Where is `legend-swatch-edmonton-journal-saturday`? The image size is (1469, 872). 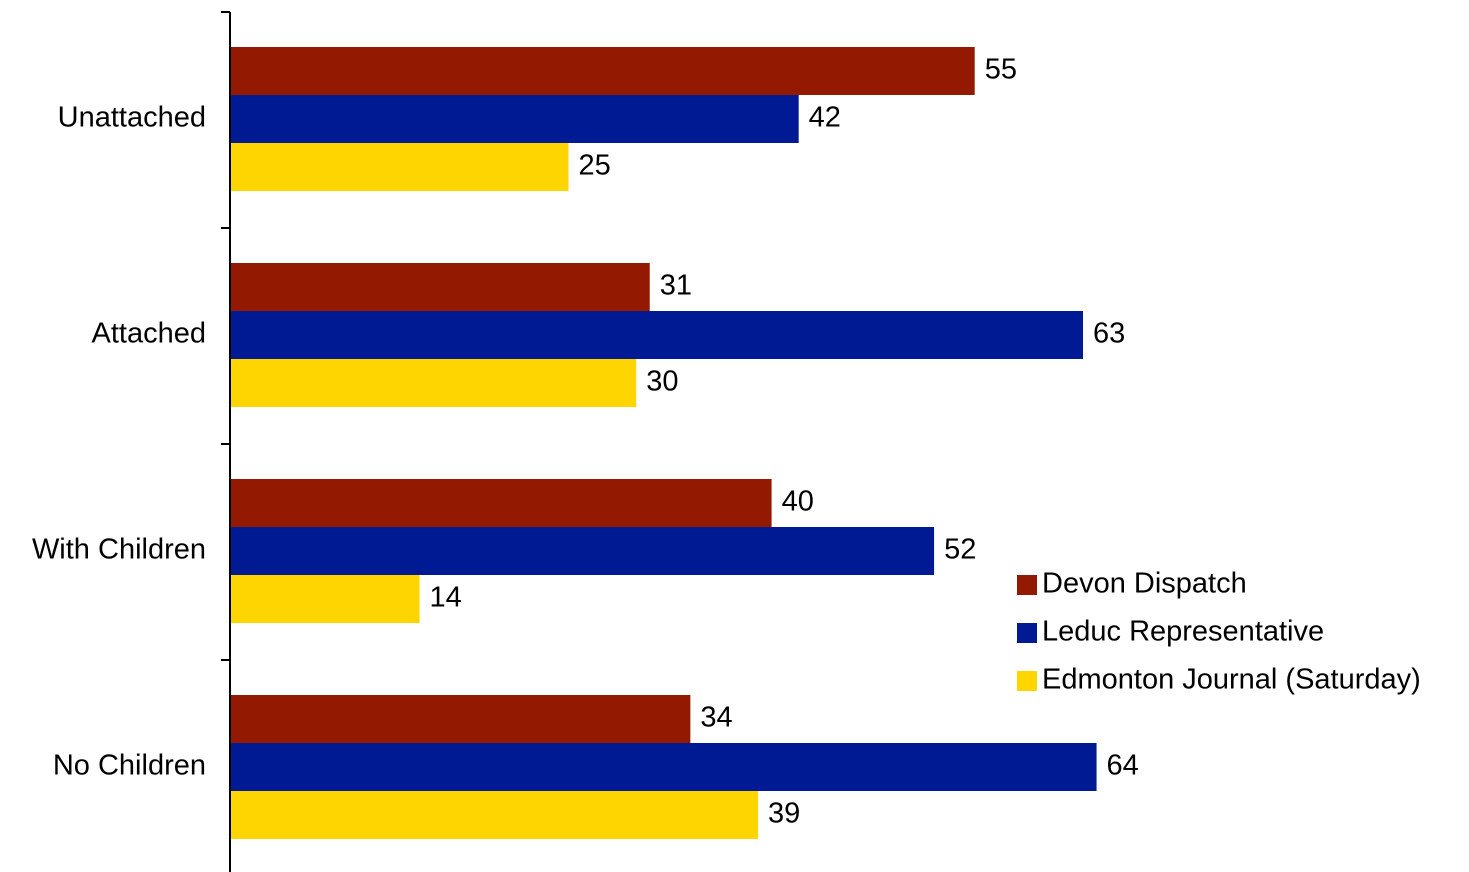
legend-swatch-edmonton-journal-saturday is located at coordinates (1027, 681).